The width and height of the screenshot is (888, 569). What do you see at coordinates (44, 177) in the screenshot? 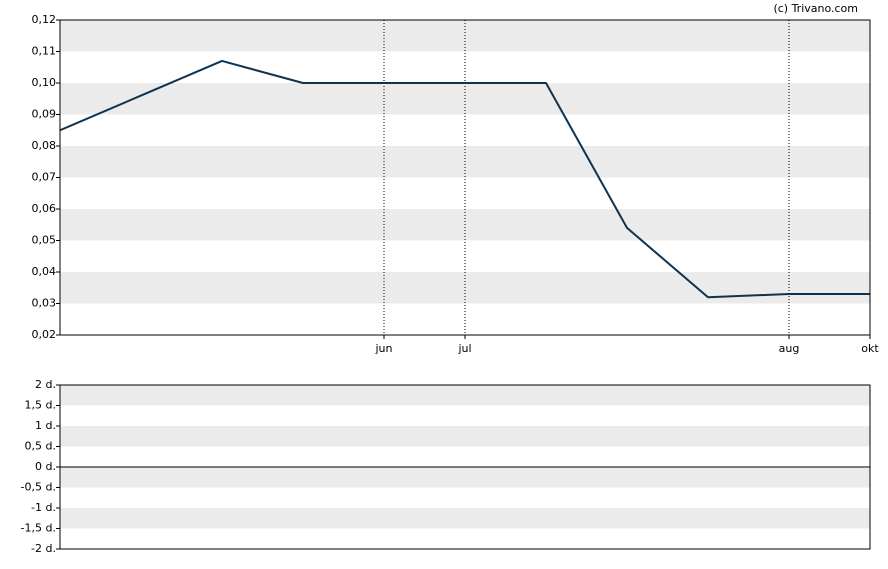
I see `y-tick-label: 0,07` at bounding box center [44, 177].